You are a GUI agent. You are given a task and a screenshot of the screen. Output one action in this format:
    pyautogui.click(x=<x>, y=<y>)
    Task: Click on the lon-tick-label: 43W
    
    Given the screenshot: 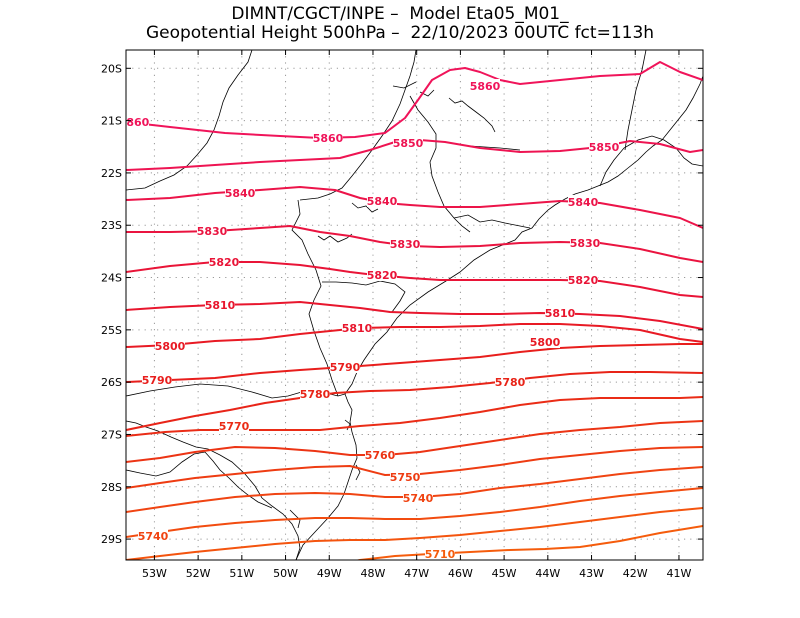 What is the action you would take?
    pyautogui.click(x=591, y=573)
    